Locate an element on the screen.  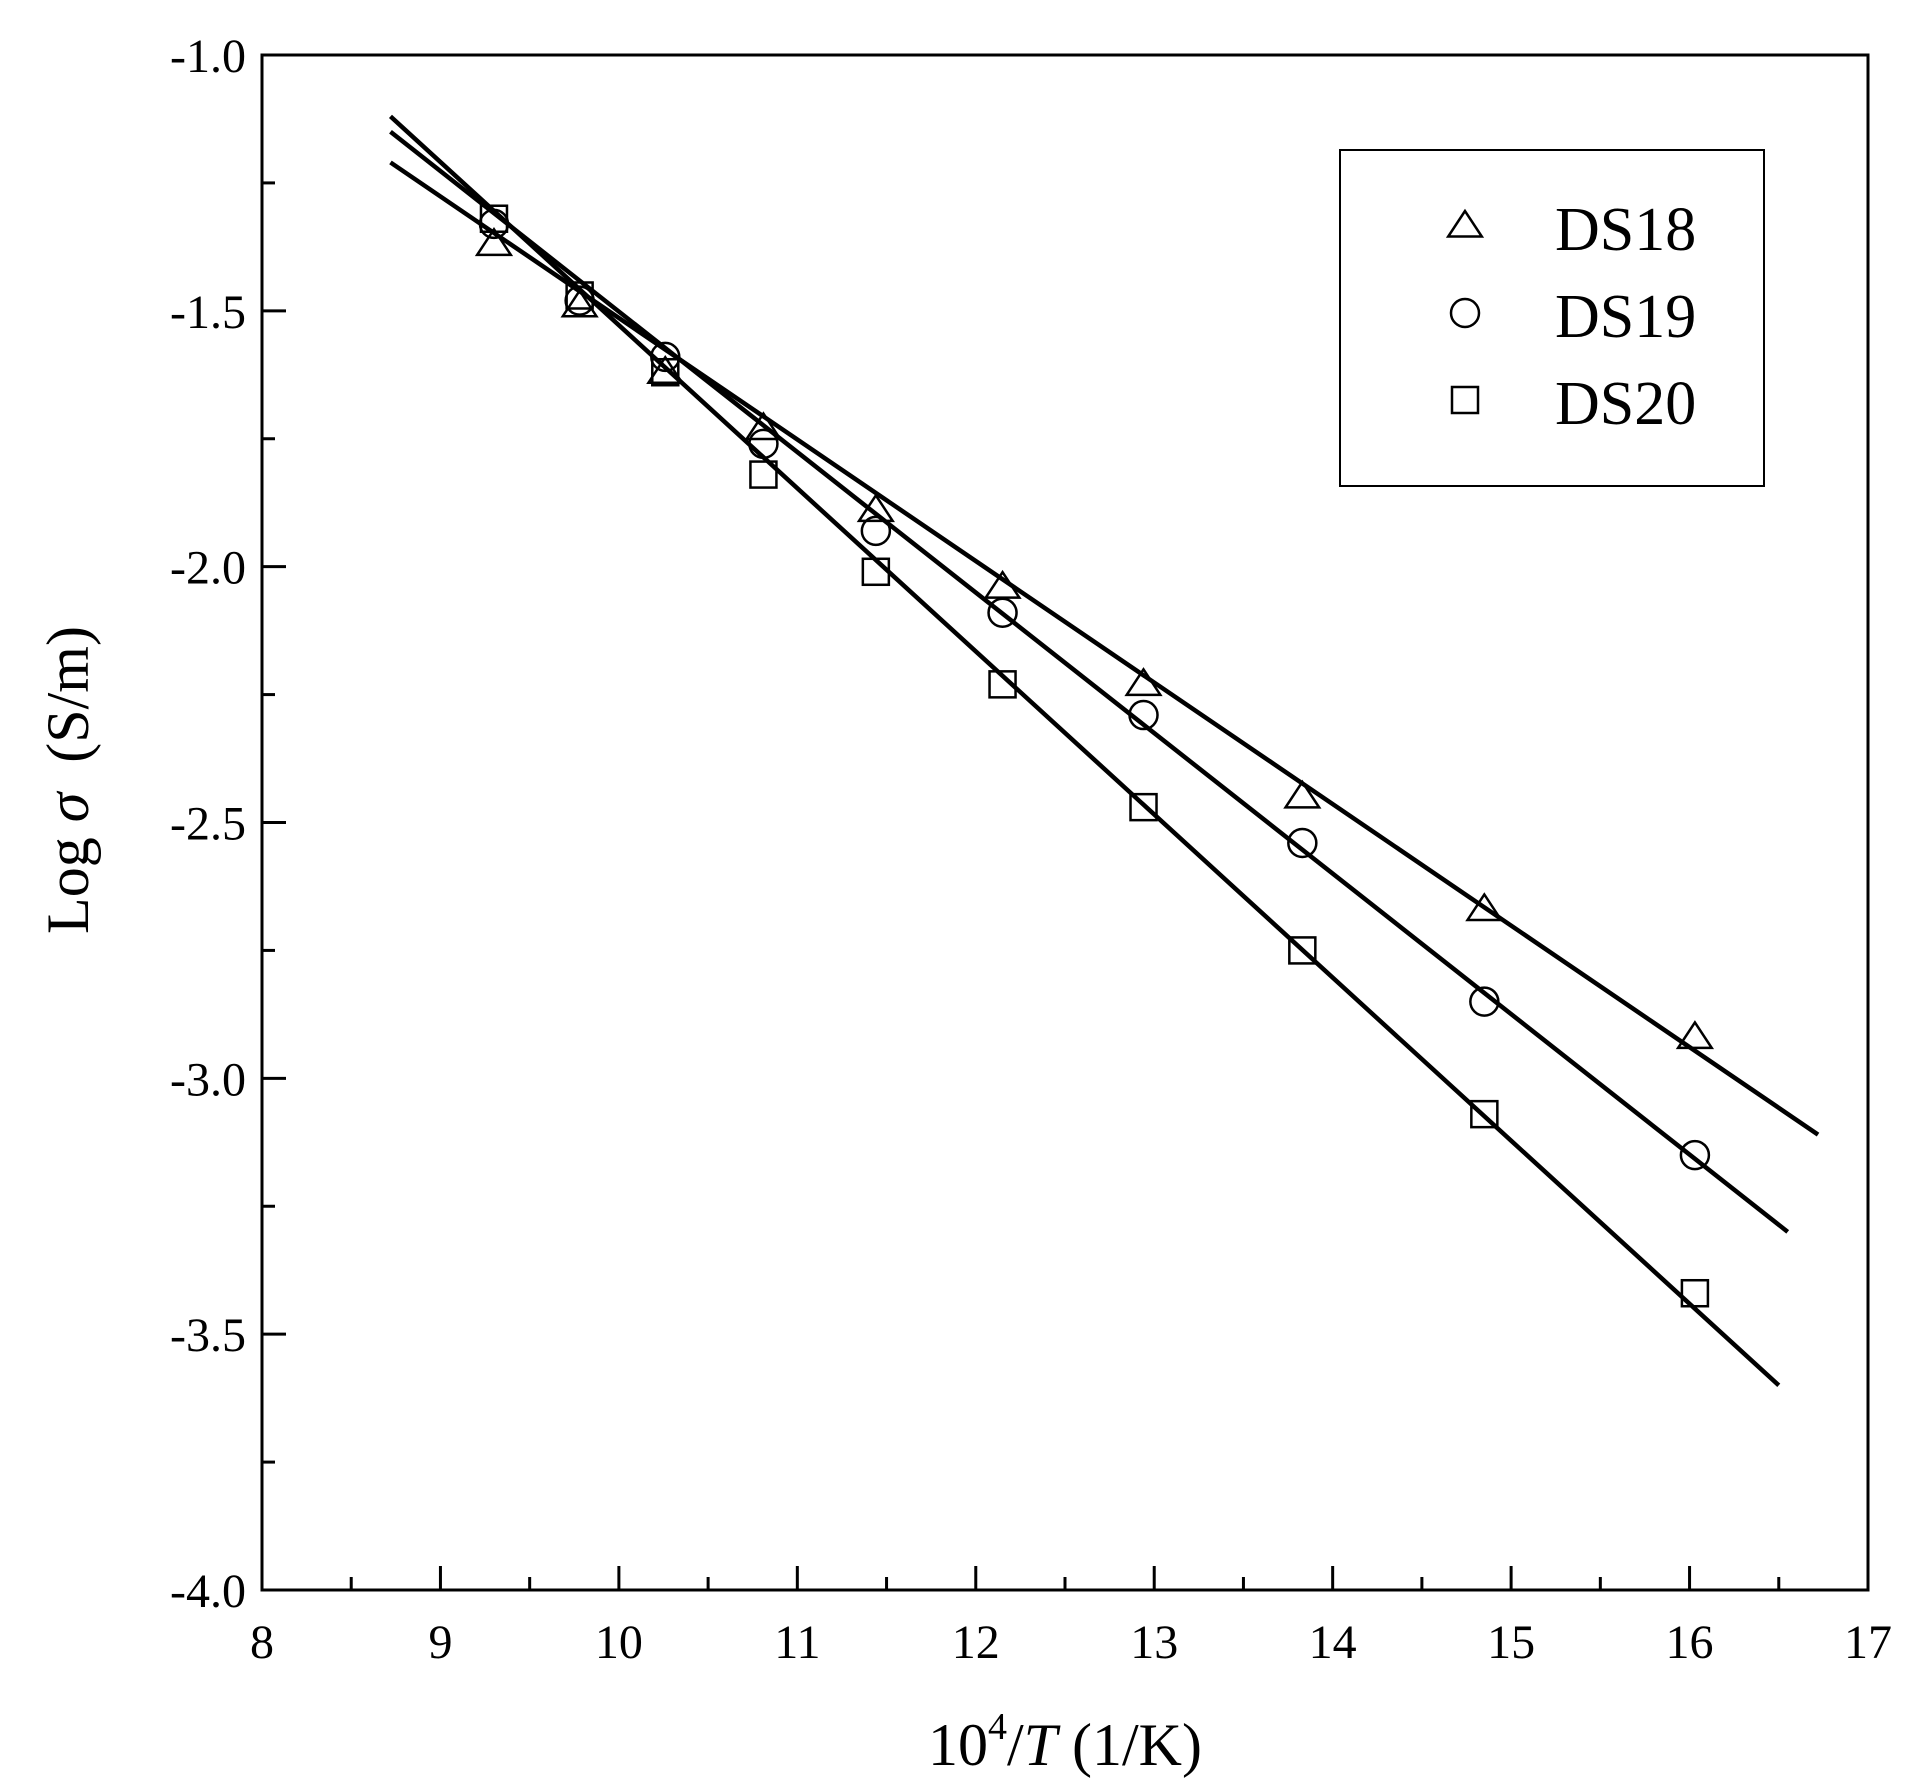
x-tick-label: 12 is located at coordinates (976, 1642).